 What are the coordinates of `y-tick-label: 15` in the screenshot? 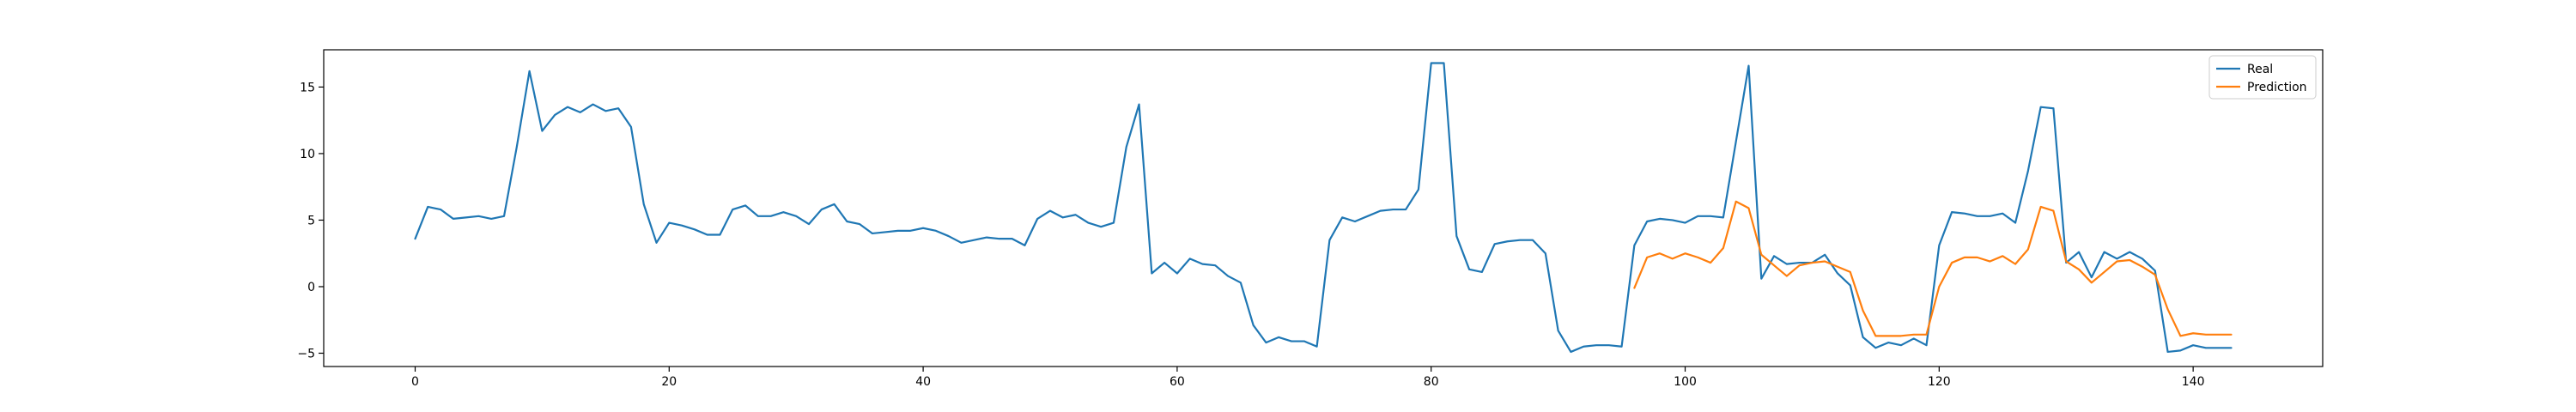 It's located at (307, 87).